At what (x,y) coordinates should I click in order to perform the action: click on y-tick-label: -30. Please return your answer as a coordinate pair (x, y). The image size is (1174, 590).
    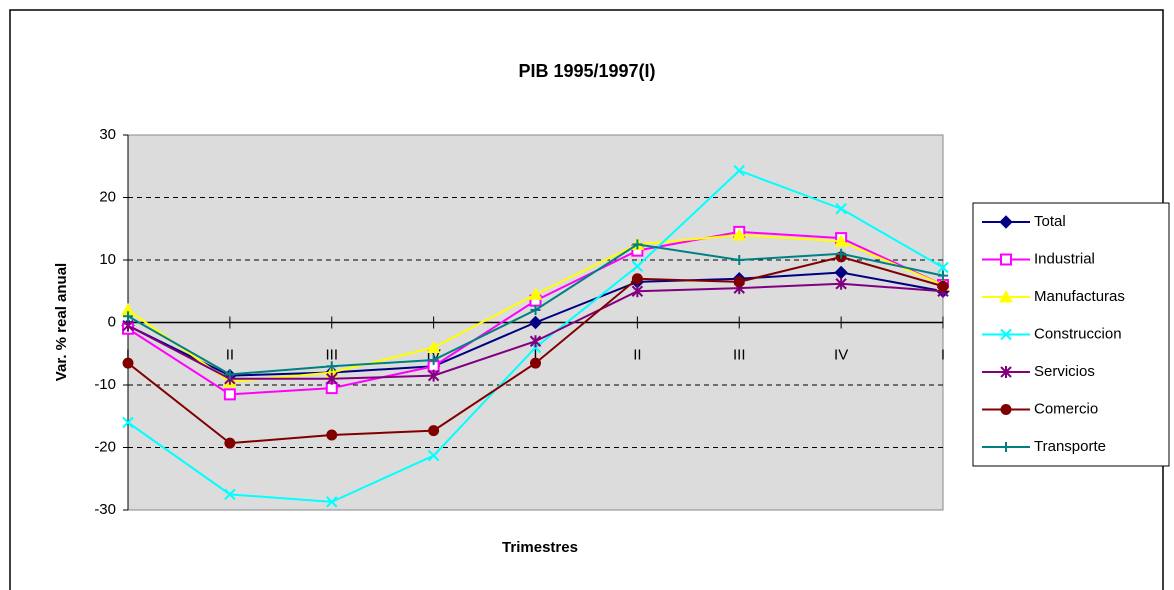
    Looking at the image, I should click on (105, 509).